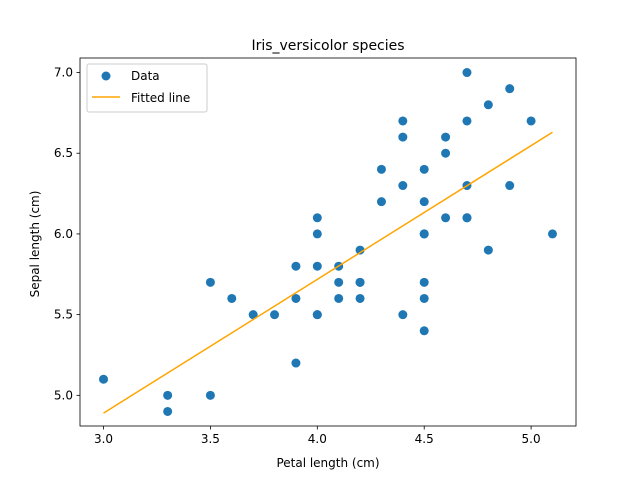 The width and height of the screenshot is (640, 480). Describe the element at coordinates (317, 439) in the screenshot. I see `x-tick-label: 4.0` at that location.